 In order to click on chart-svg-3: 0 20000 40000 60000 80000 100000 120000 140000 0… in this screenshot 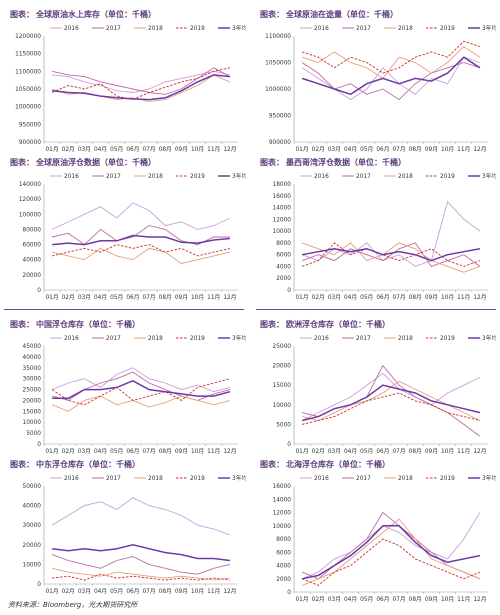, I will do `click(136, 236)`.